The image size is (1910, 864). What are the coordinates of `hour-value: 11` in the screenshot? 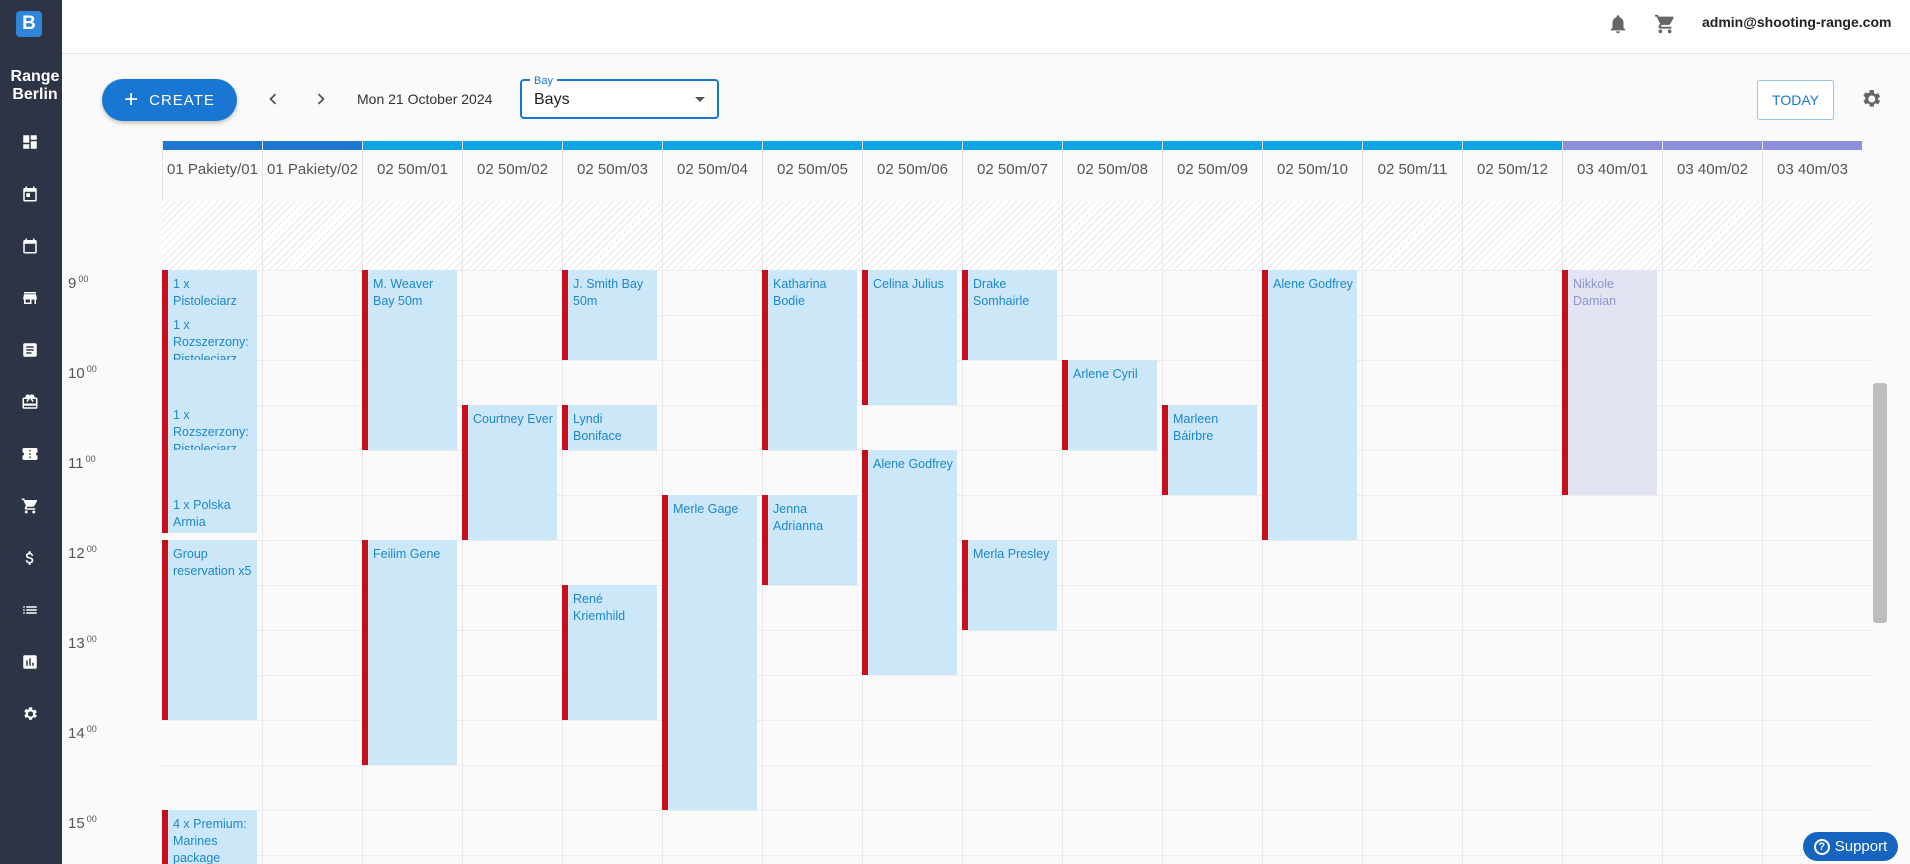 It's located at (76, 463).